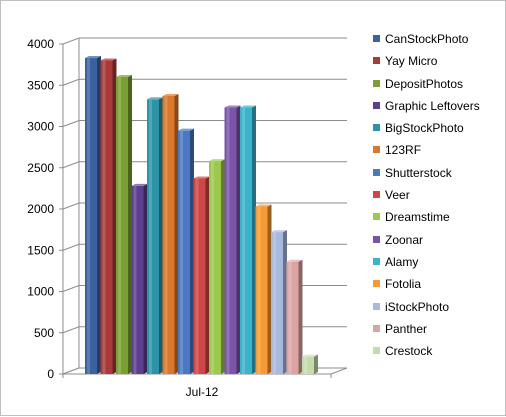 The image size is (506, 417). What do you see at coordinates (40, 250) in the screenshot?
I see `y-tick-label: 1500` at bounding box center [40, 250].